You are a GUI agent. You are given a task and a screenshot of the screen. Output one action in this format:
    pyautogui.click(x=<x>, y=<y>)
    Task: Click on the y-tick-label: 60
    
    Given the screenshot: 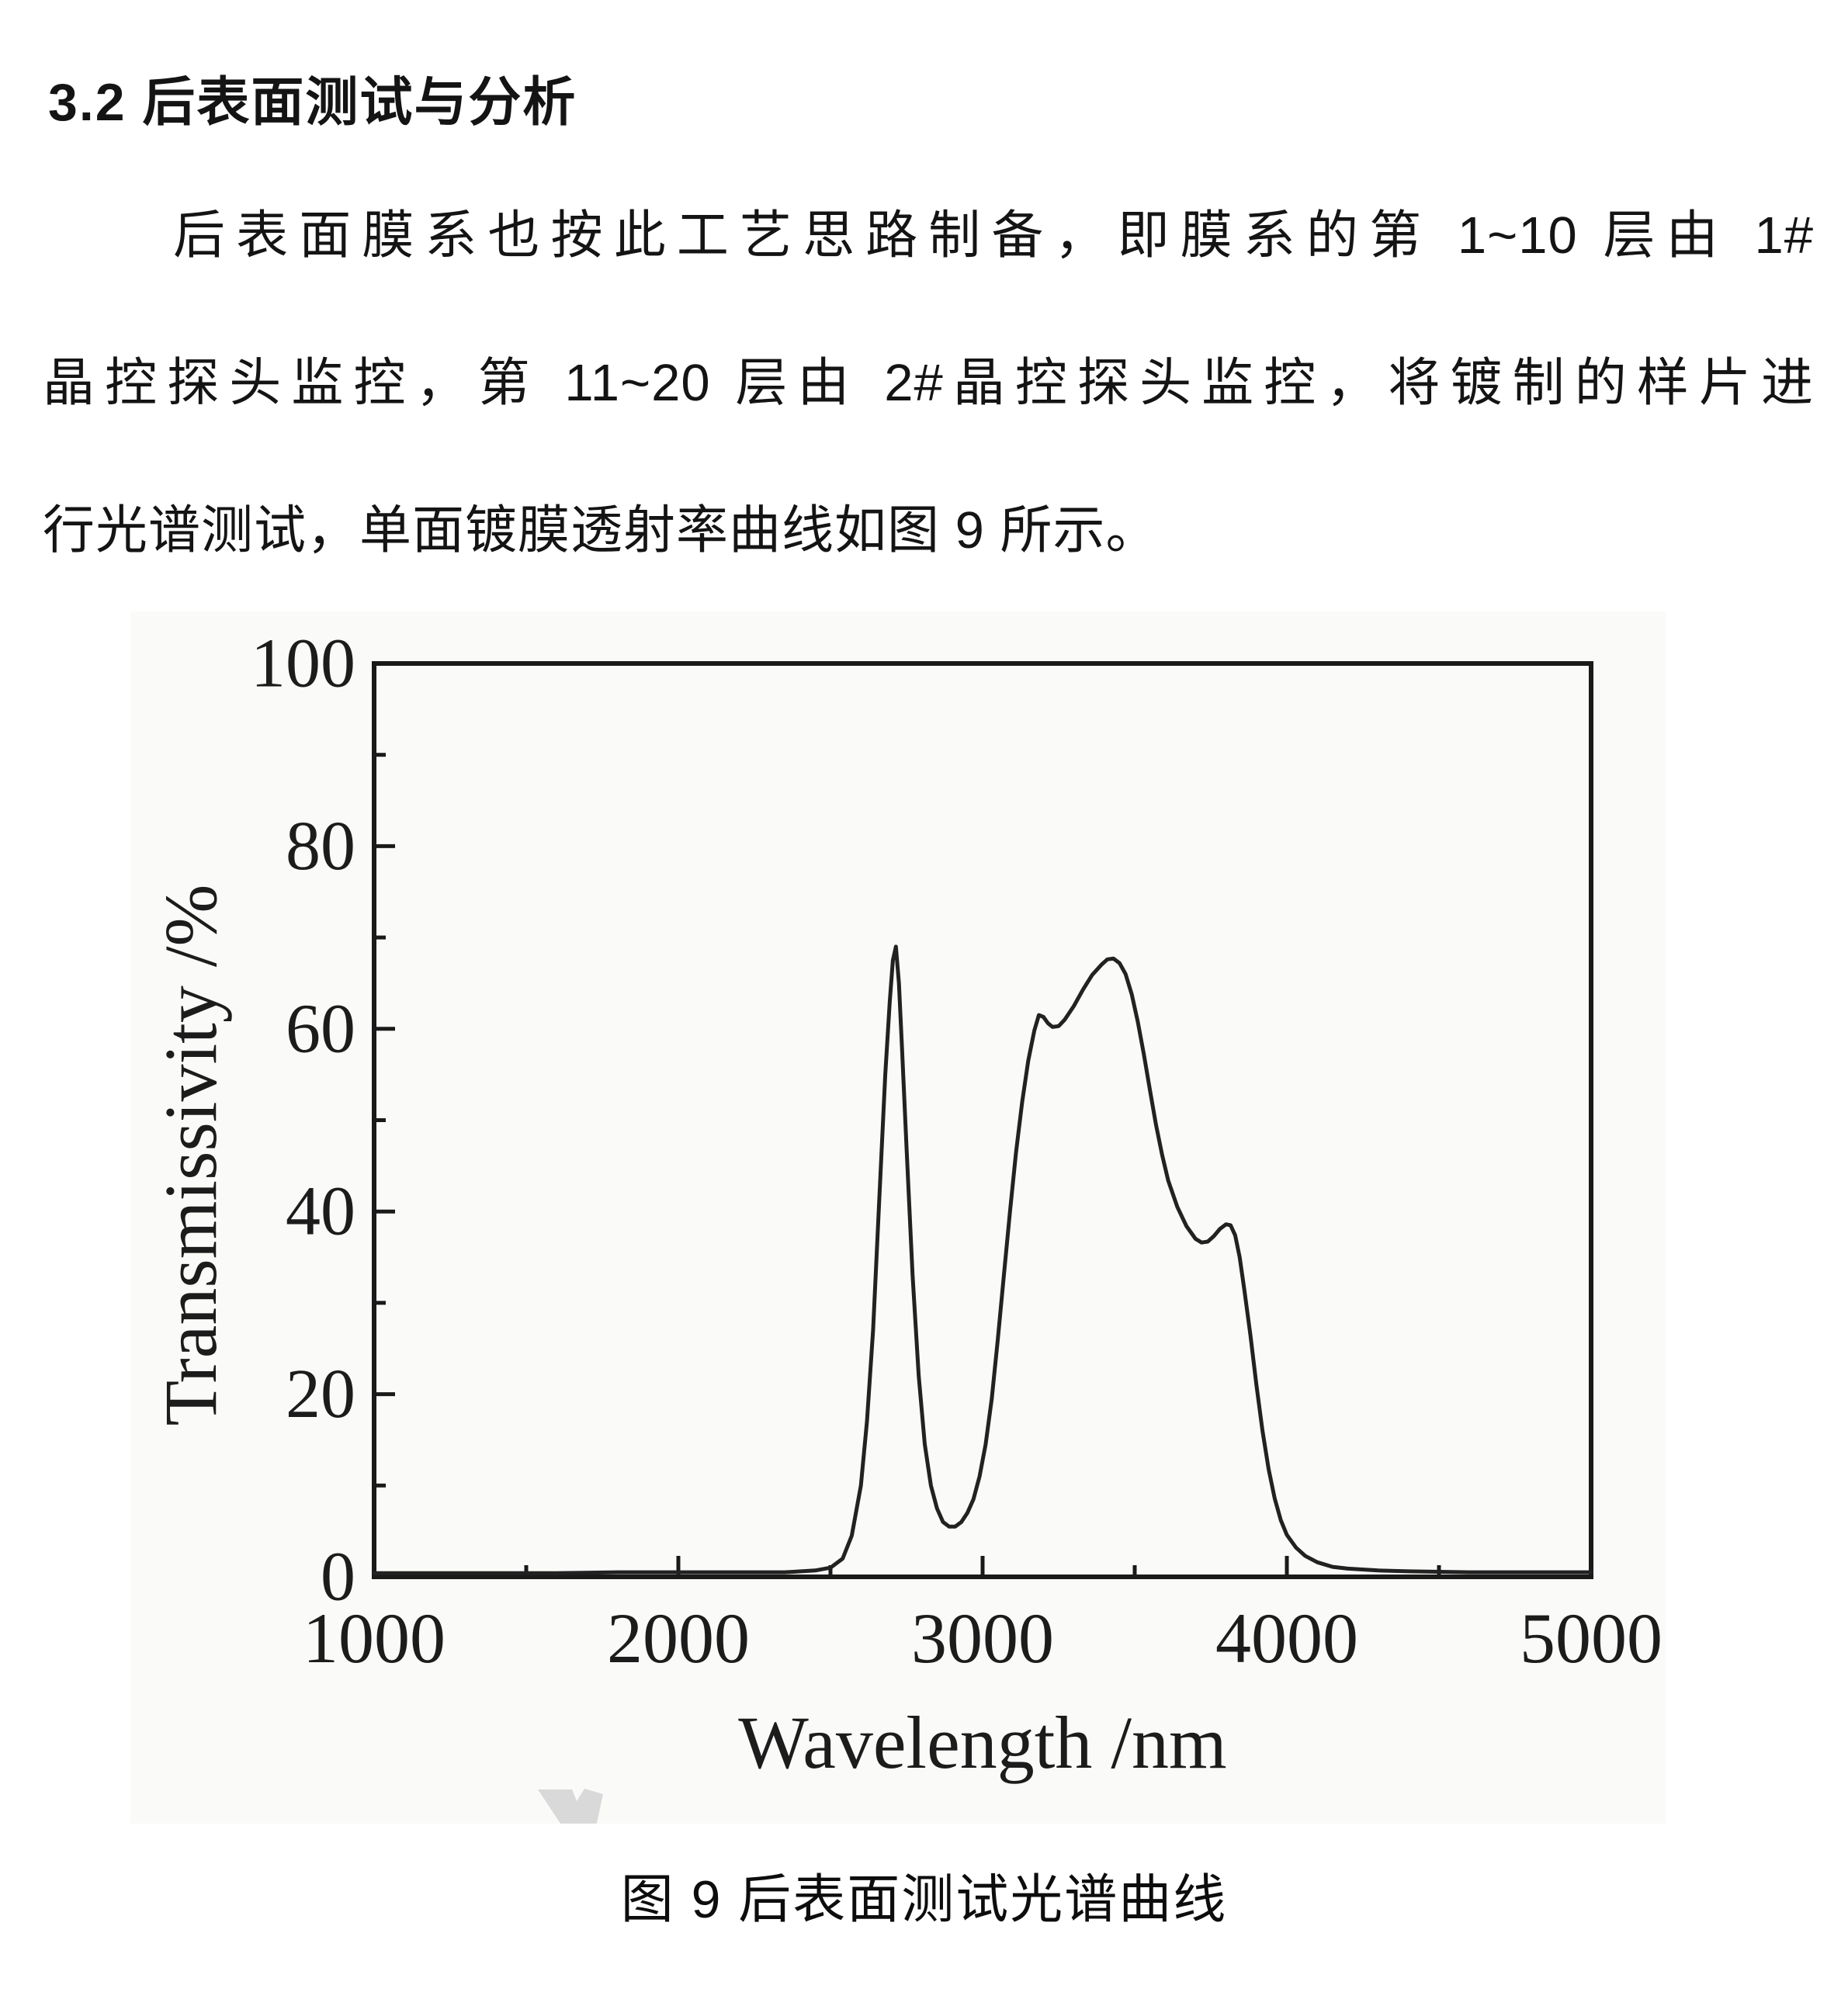 What is the action you would take?
    pyautogui.click(x=320, y=1028)
    